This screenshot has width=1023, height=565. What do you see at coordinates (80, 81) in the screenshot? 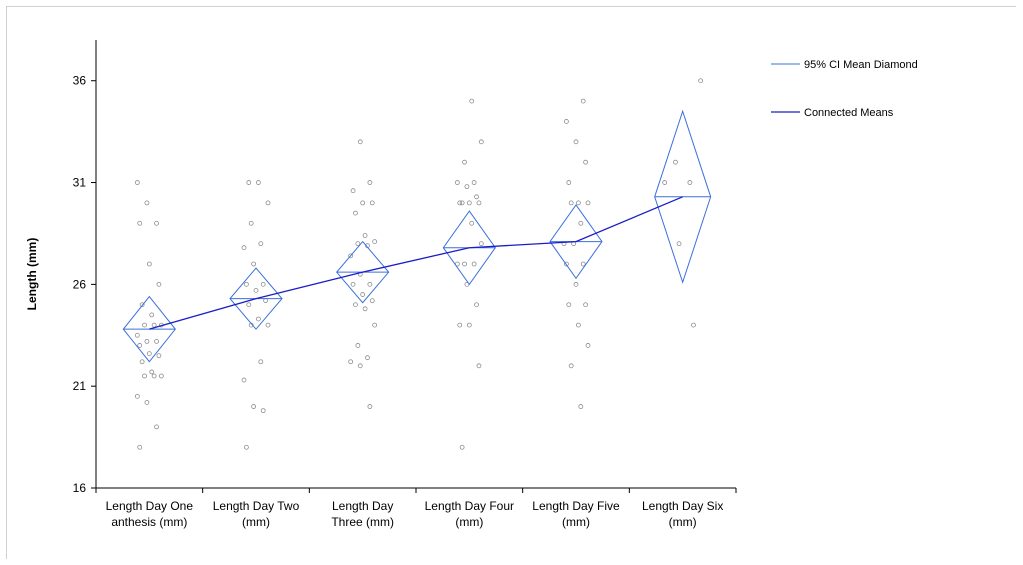
I see `y-tick-label: 36` at bounding box center [80, 81].